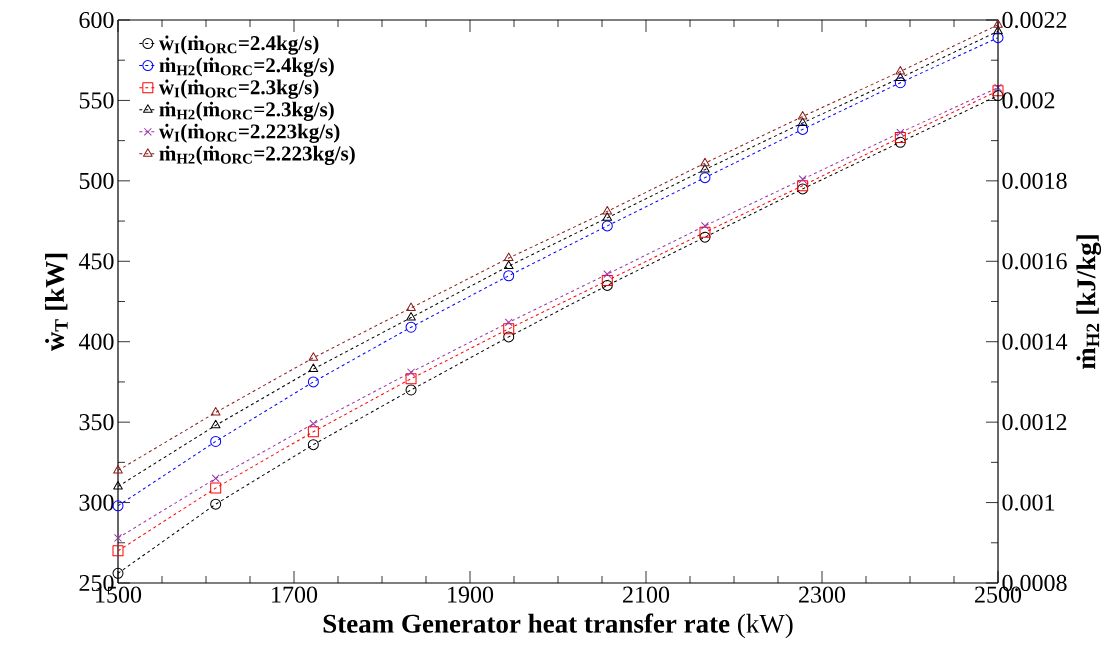 The image size is (1106, 670). I want to click on y-tick-label: 500, so click(96, 180).